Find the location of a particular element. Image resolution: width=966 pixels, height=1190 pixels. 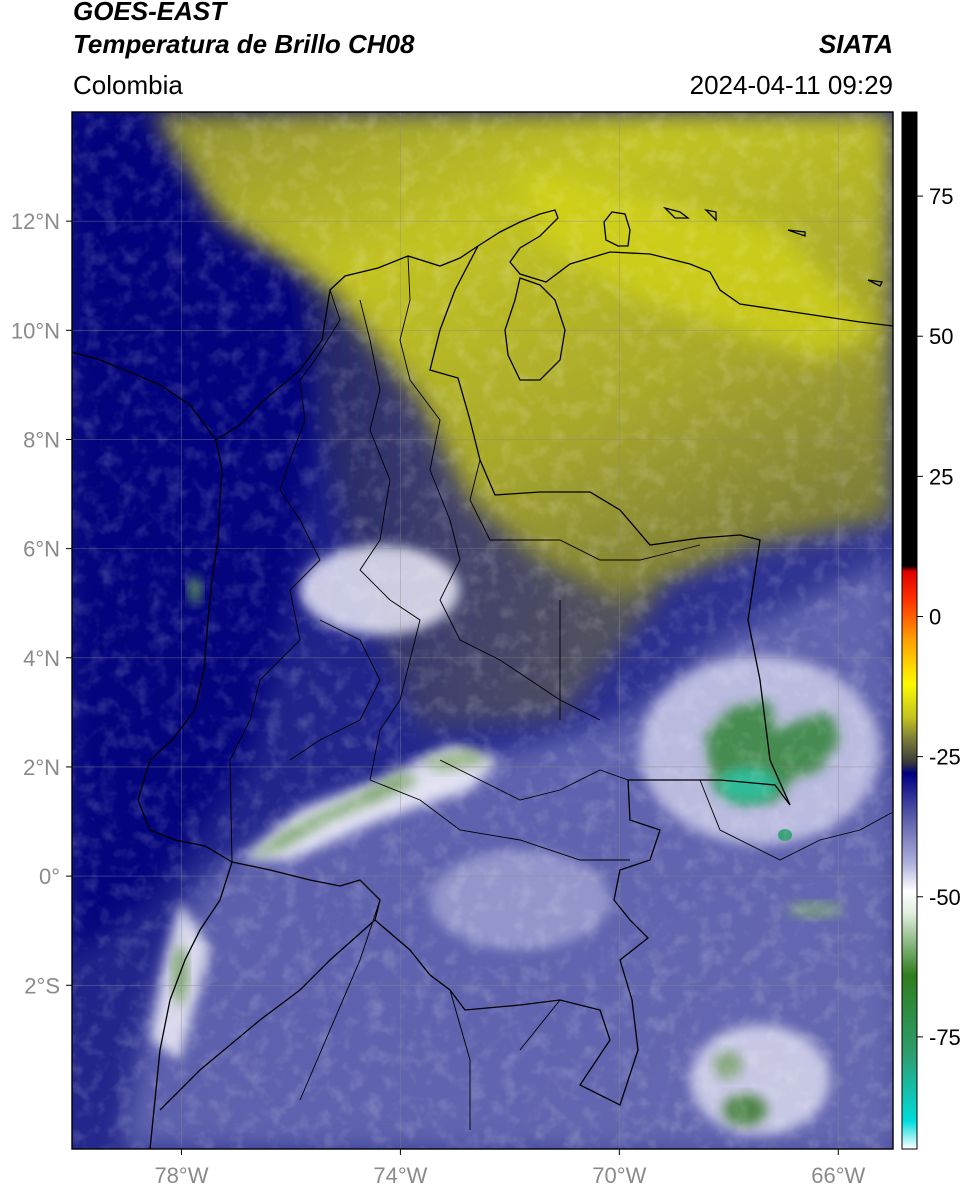

lon-tick-label-1: 74°W is located at coordinates (400, 1175).